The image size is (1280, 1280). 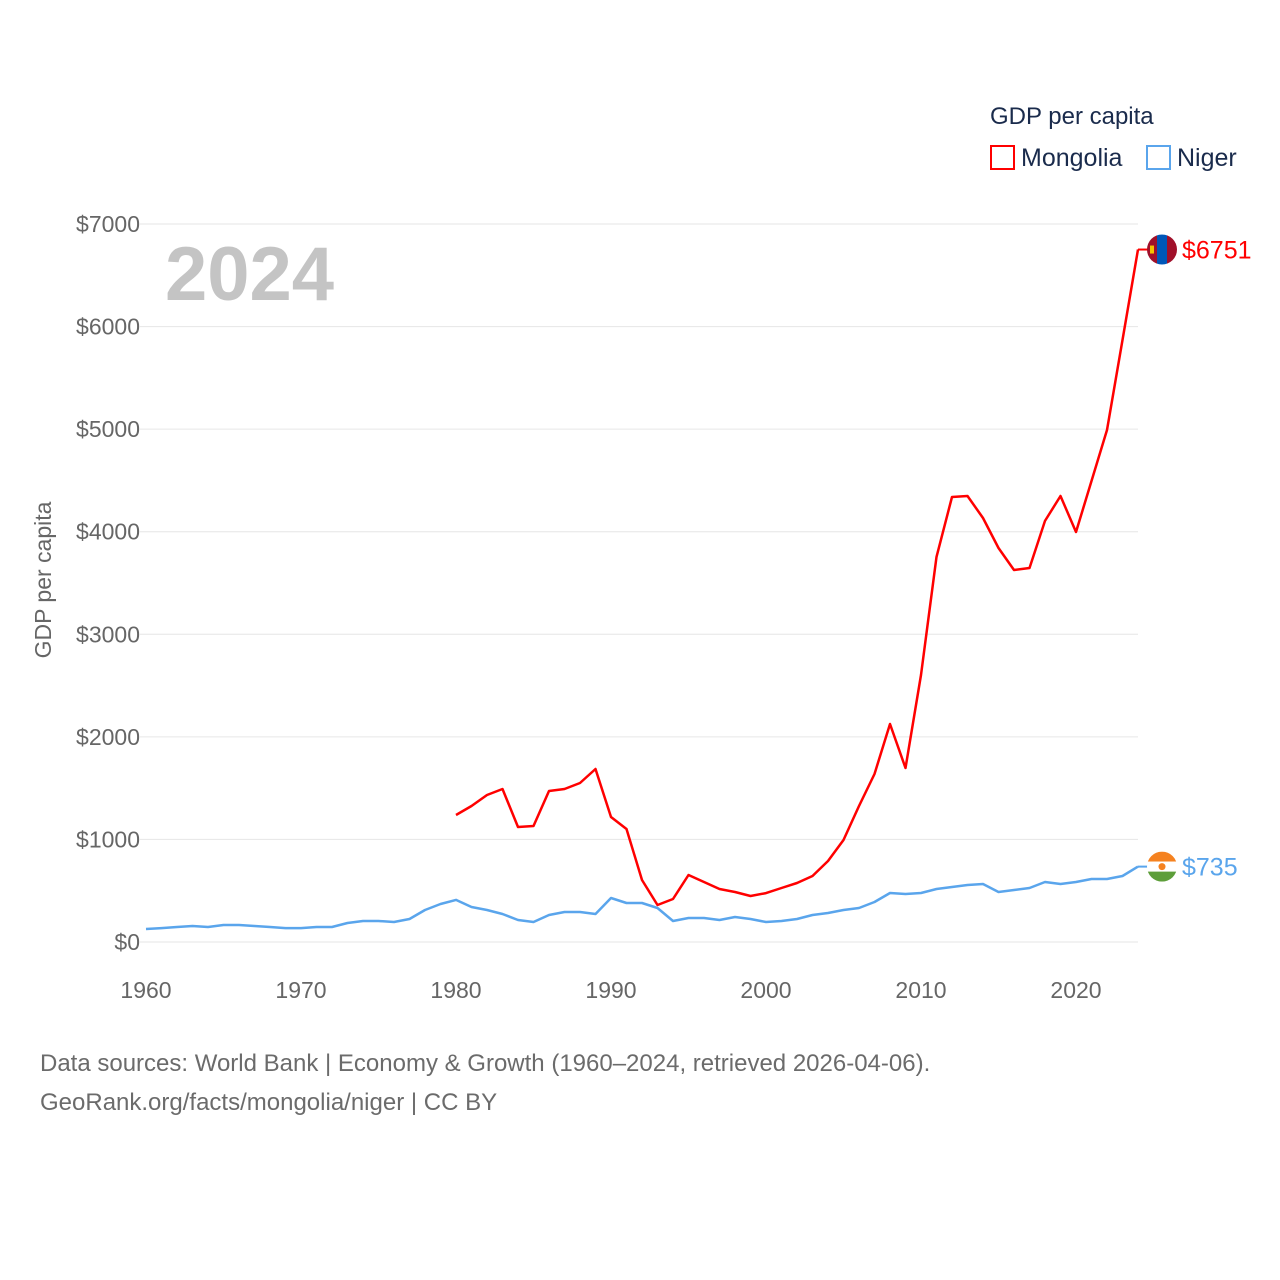 What do you see at coordinates (1207, 158) in the screenshot?
I see `legend-label-niger: Niger` at bounding box center [1207, 158].